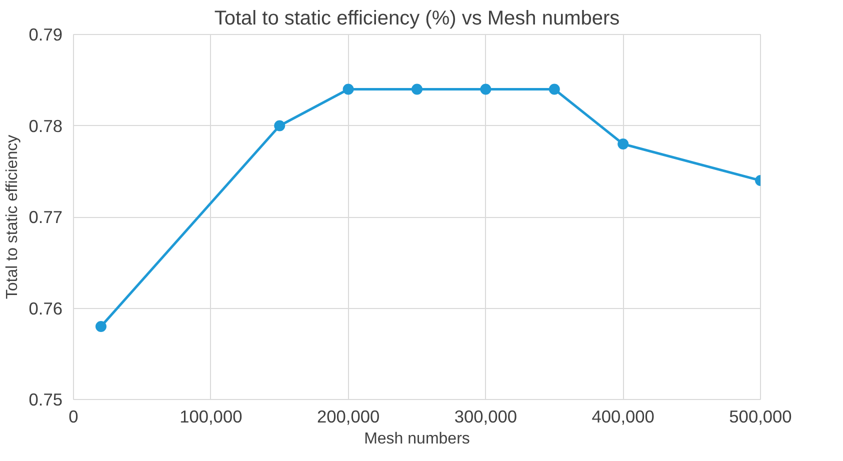 Image resolution: width=843 pixels, height=461 pixels. Describe the element at coordinates (45, 400) in the screenshot. I see `y-tick-label: 0.75` at that location.